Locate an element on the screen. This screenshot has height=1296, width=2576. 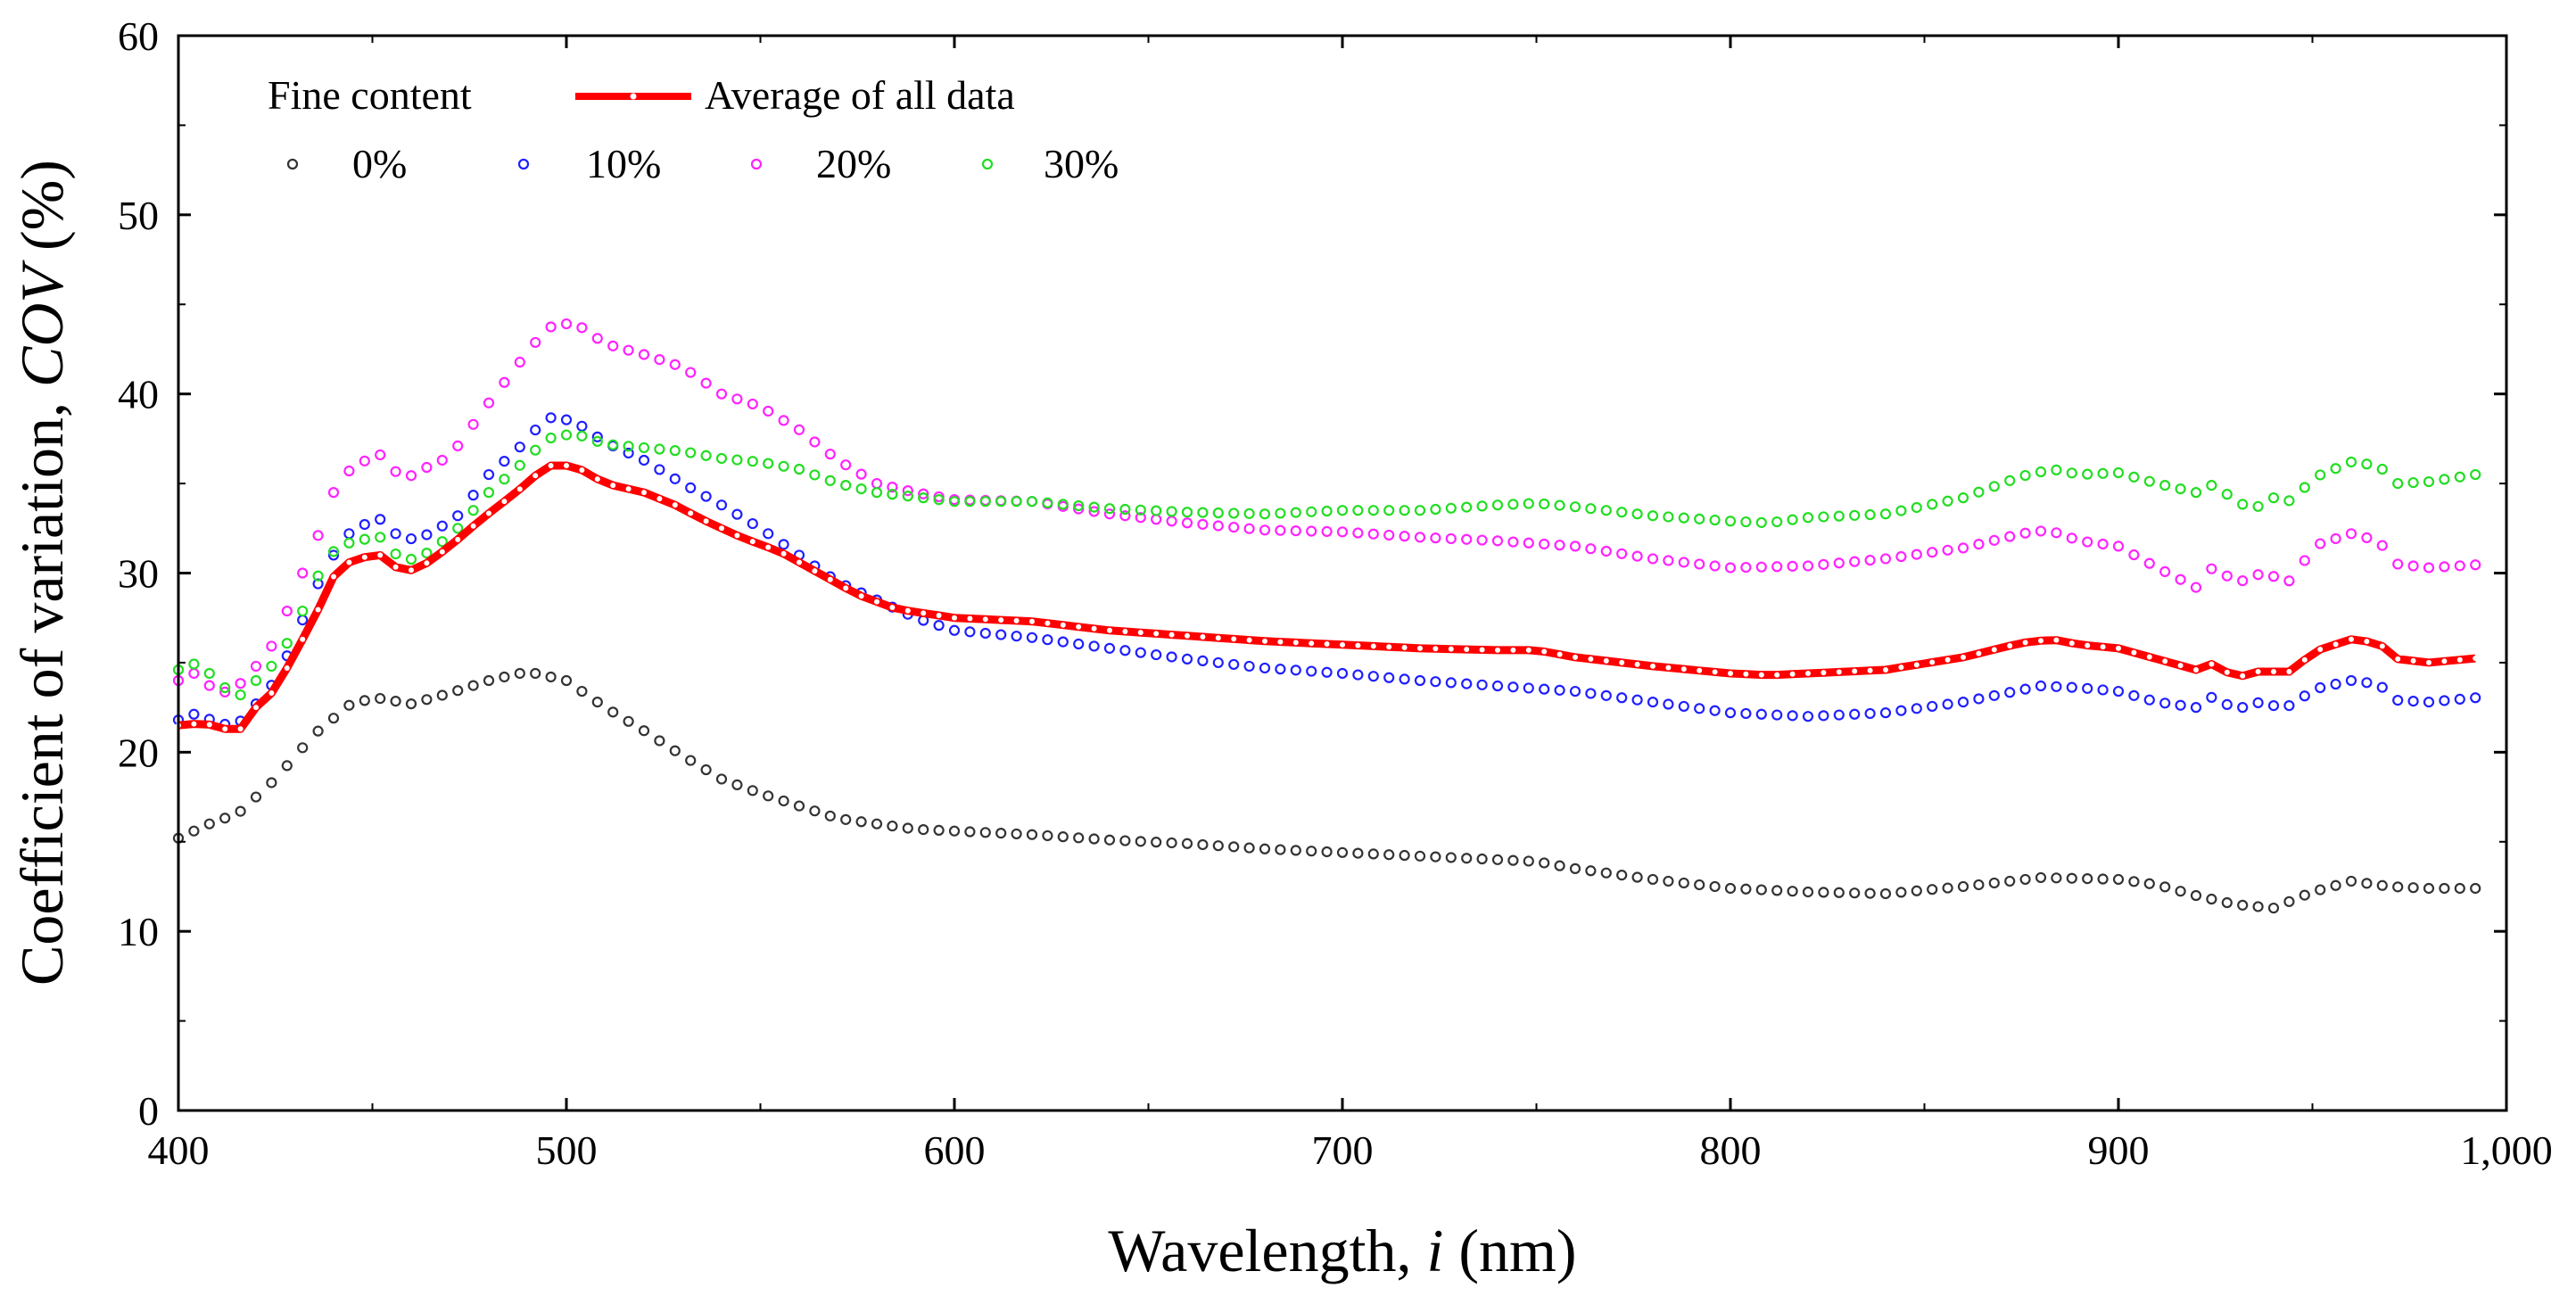
legend-title: Fine content is located at coordinates (370, 95).